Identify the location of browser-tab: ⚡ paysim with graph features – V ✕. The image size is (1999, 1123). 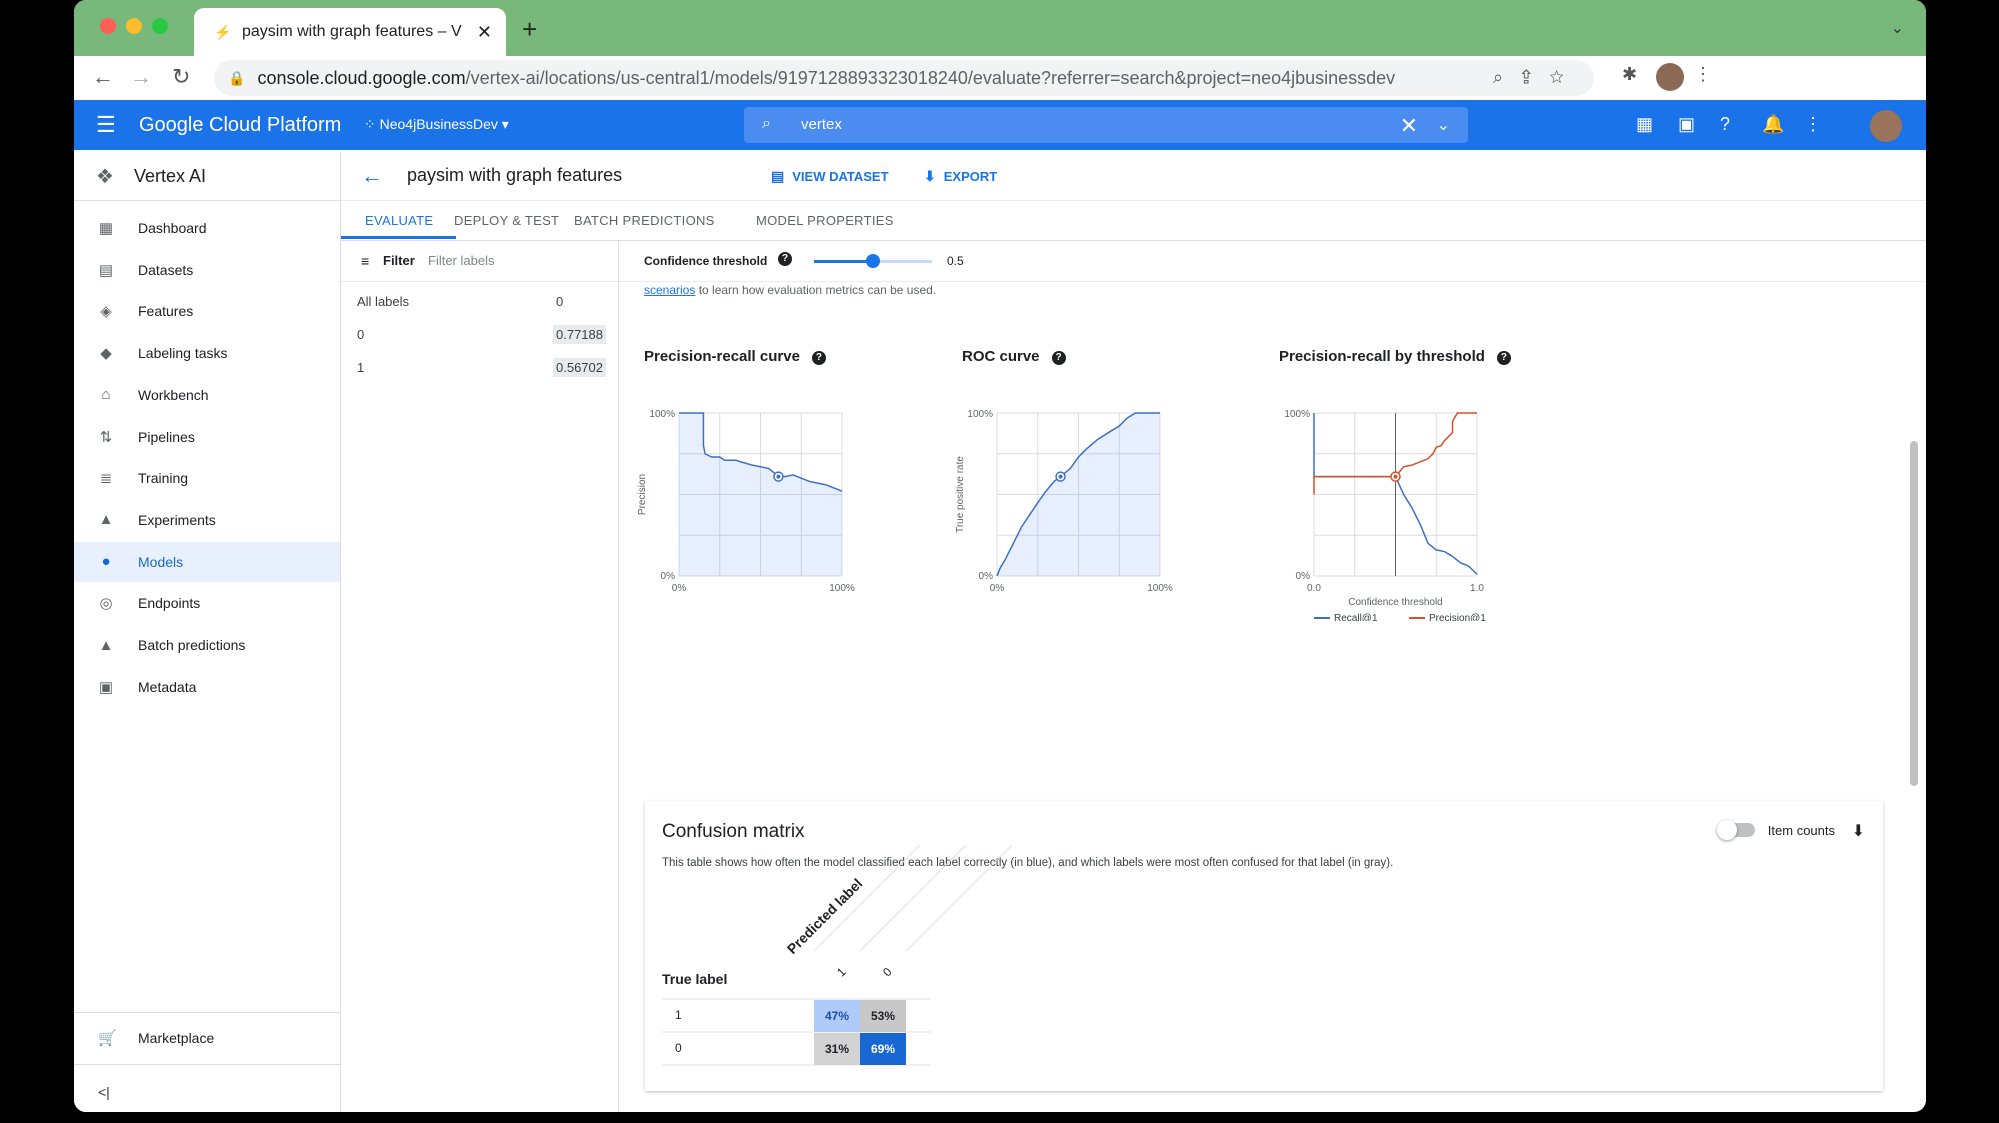
(350, 32).